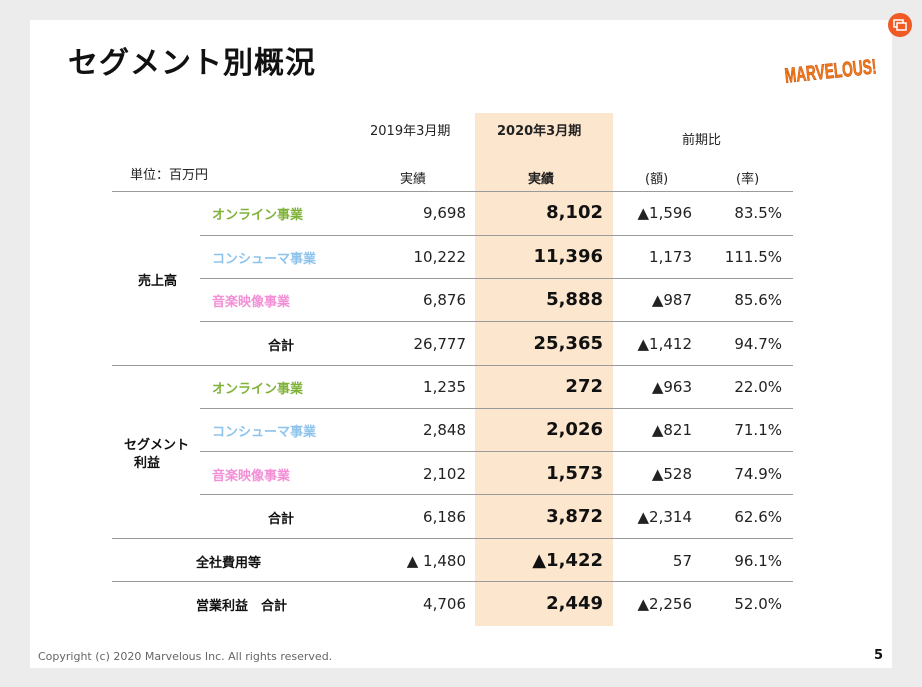  What do you see at coordinates (568, 343) in the screenshot?
I see `cell-2020: 25,365` at bounding box center [568, 343].